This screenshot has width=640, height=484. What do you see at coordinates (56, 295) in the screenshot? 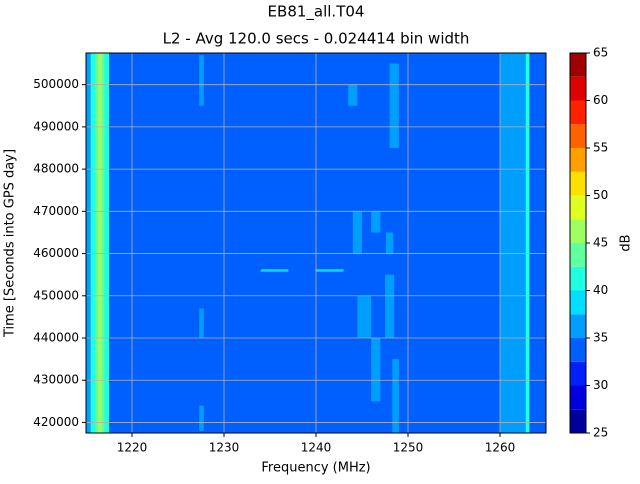
I see `y-tick-label: 450000` at bounding box center [56, 295].